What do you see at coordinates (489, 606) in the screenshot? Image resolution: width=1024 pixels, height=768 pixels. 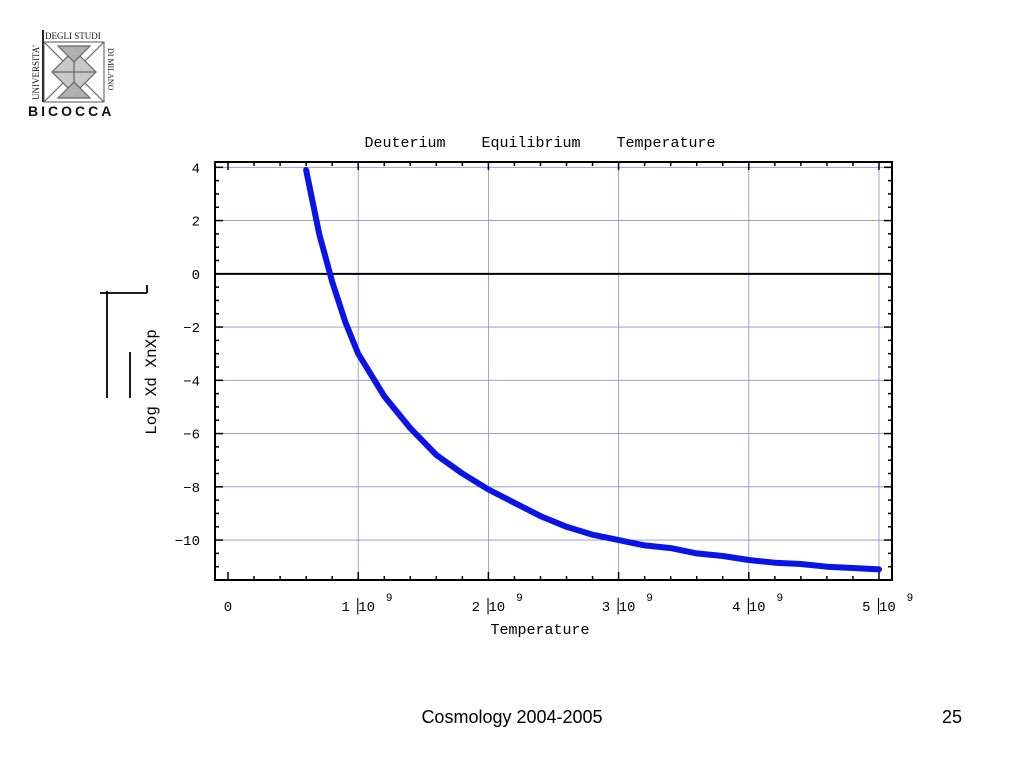 I see `x-tick-label: 2▕10` at bounding box center [489, 606].